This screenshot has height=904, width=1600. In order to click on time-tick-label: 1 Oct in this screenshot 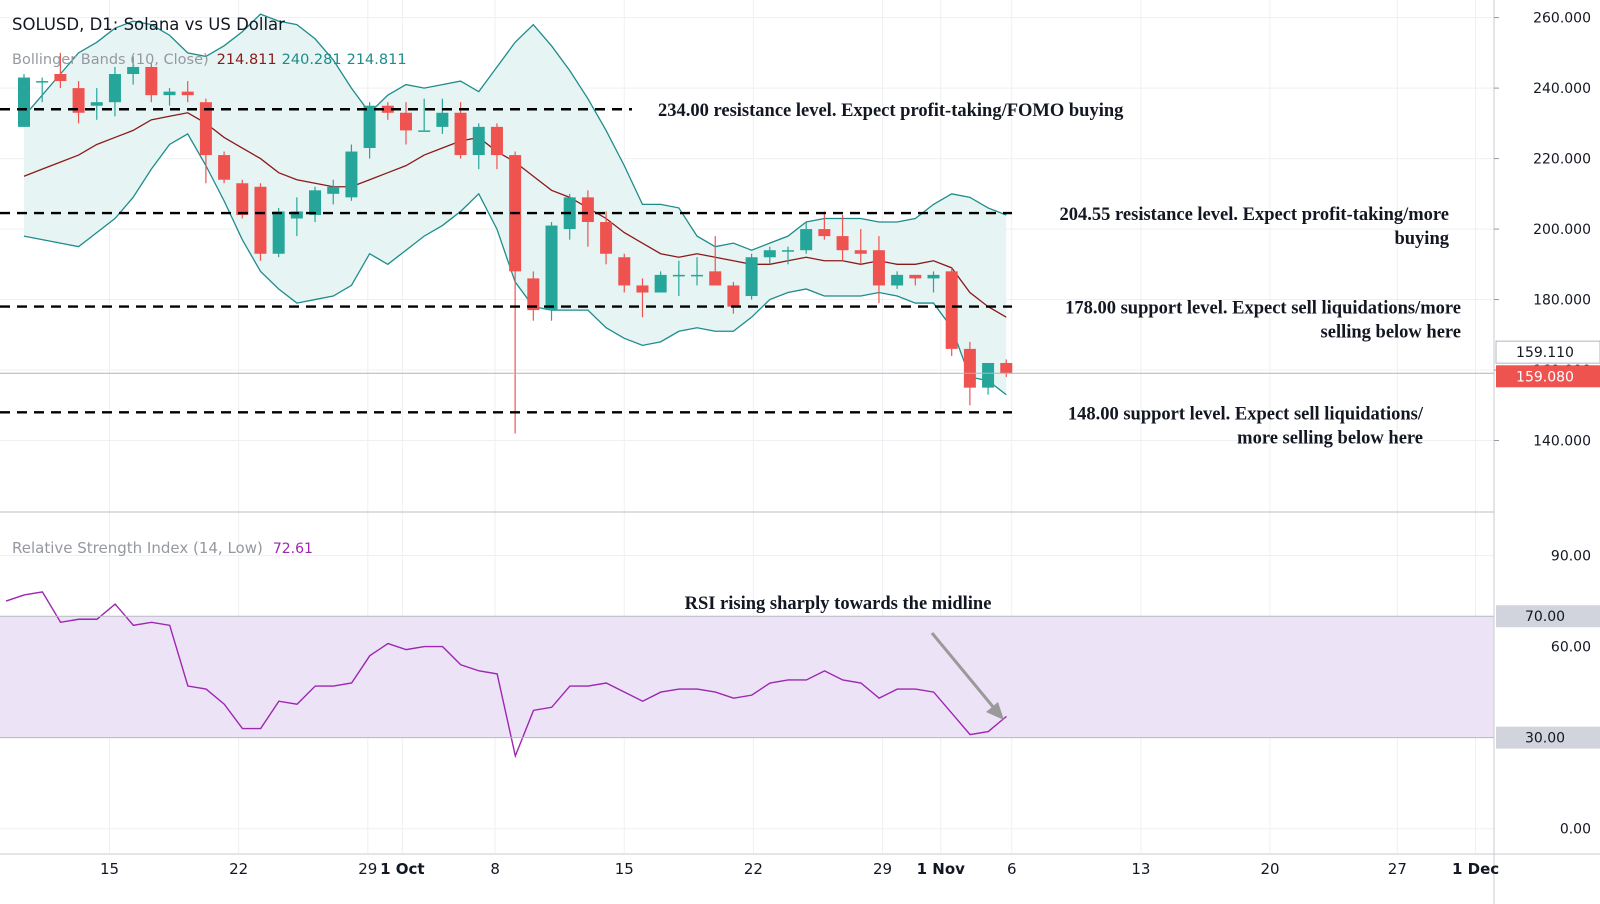, I will do `click(402, 869)`.